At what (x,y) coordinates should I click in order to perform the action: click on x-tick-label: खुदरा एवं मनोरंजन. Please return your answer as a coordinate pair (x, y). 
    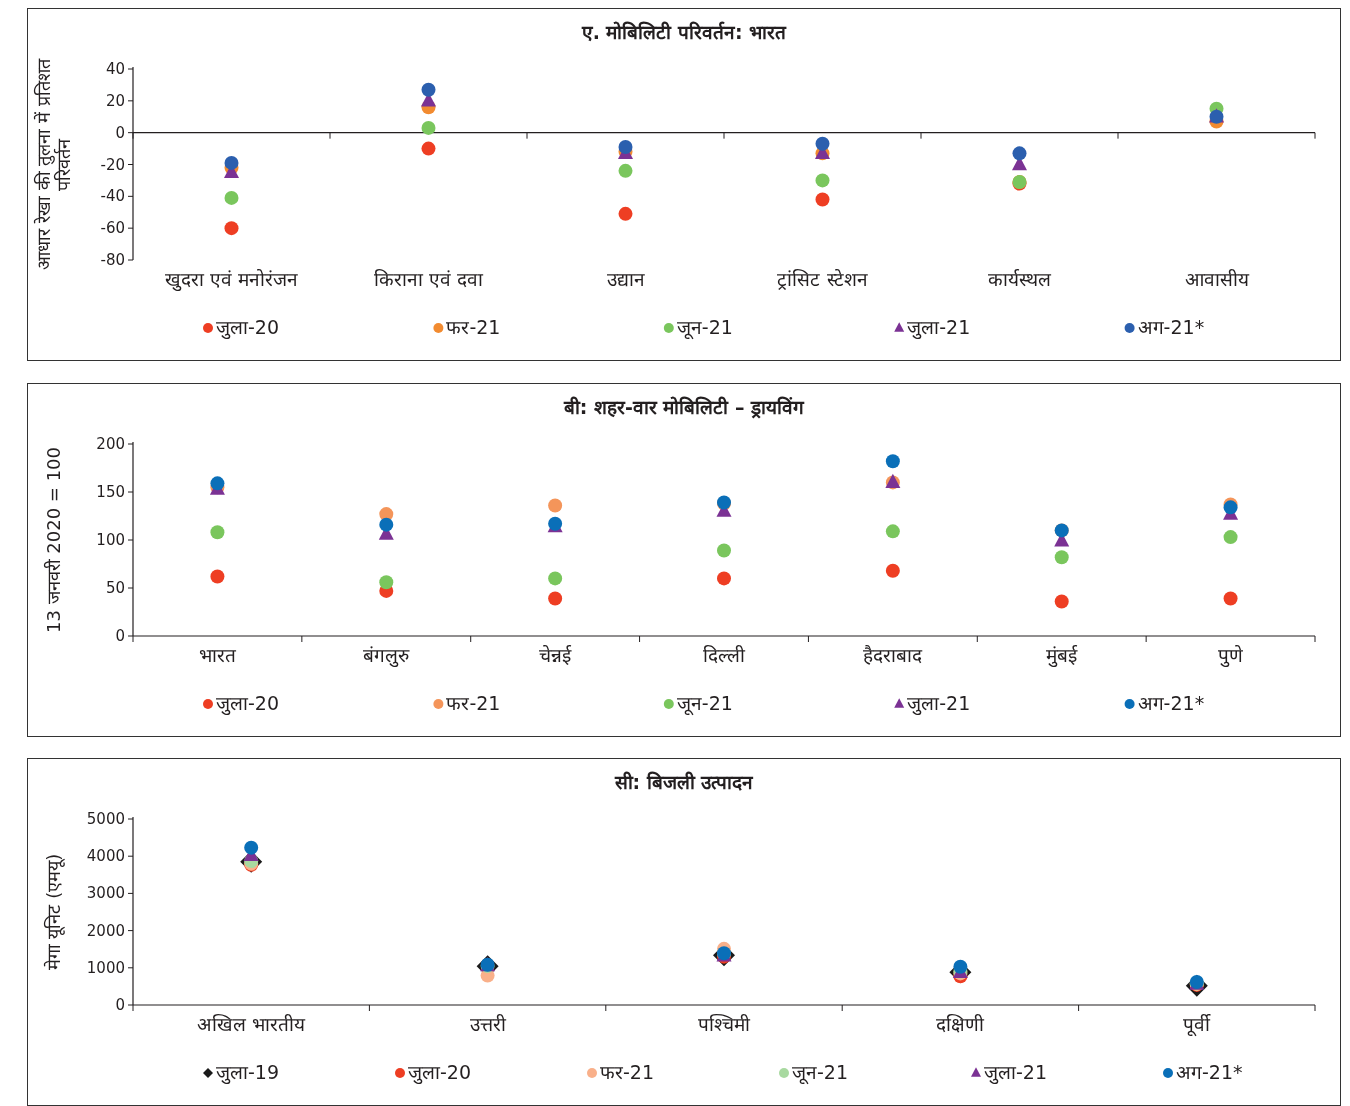
    Looking at the image, I should click on (231, 280).